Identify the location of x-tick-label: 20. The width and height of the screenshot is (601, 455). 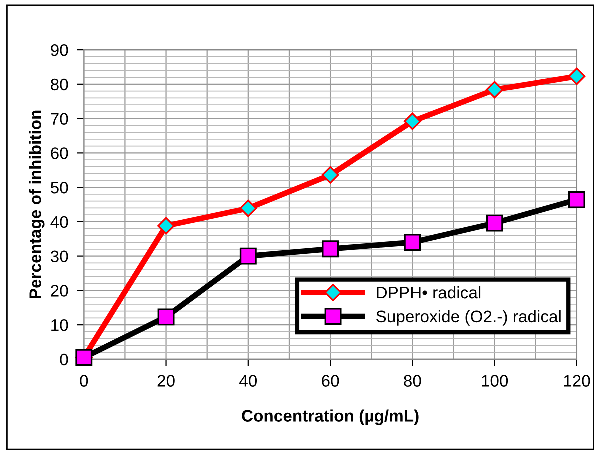
(166, 381).